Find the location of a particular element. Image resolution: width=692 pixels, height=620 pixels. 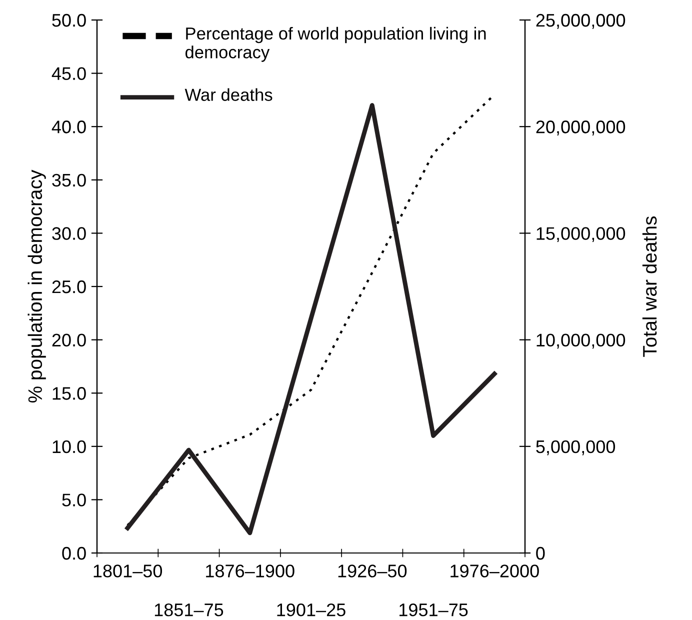

y-axis-title: % population in democracy is located at coordinates (37, 286).